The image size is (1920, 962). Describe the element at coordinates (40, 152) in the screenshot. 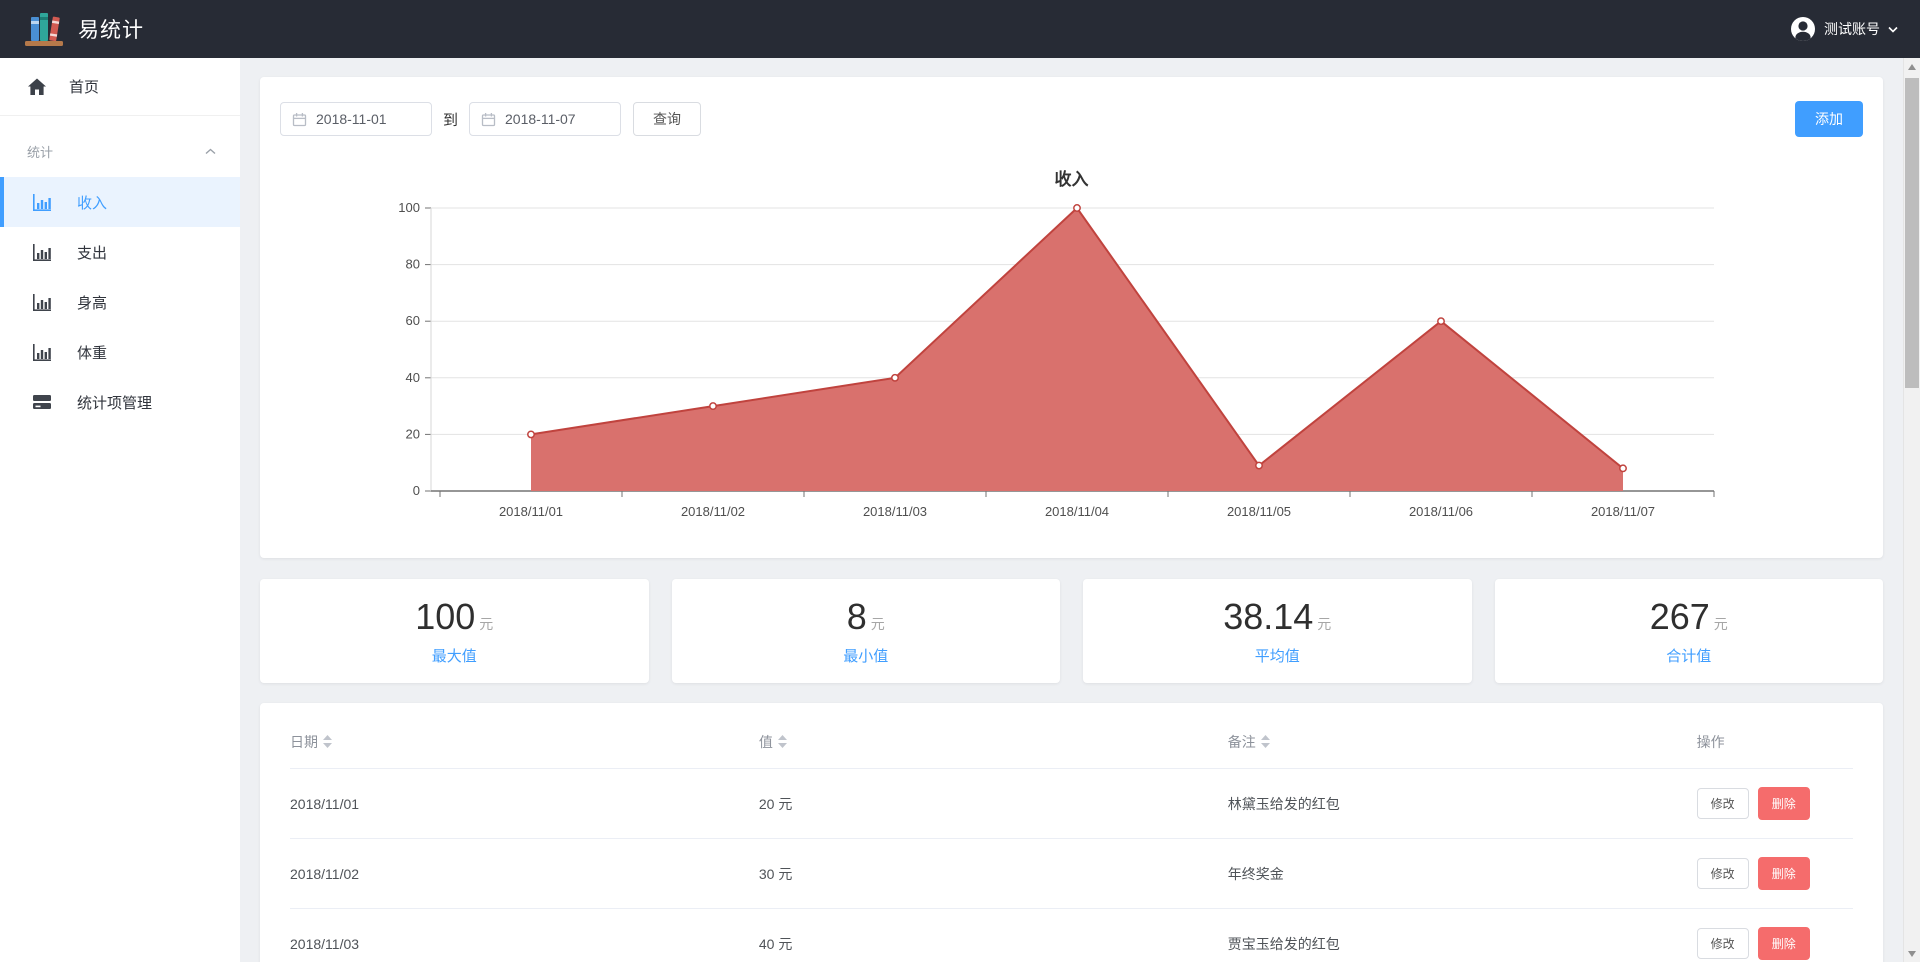

I see `sidebar-section-label: 统计` at that location.